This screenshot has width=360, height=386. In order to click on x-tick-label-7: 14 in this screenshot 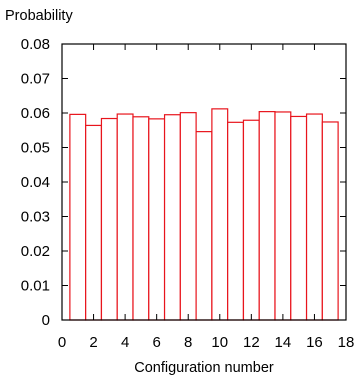, I will do `click(283, 342)`.